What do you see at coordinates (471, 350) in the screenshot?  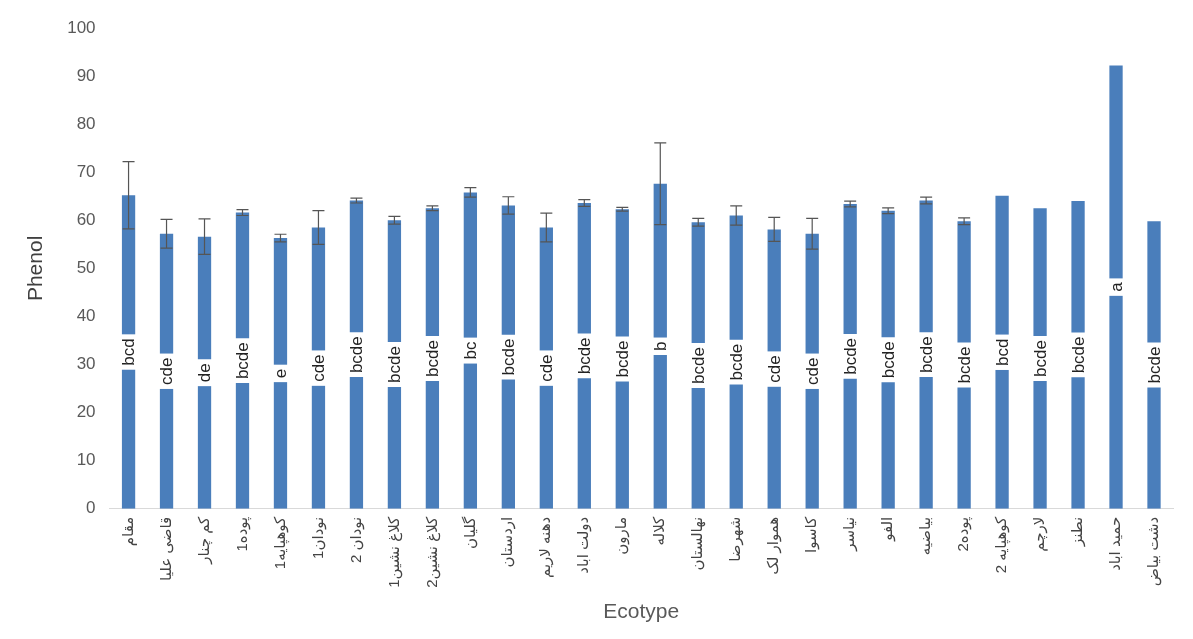 I see `data-label: bc` at bounding box center [471, 350].